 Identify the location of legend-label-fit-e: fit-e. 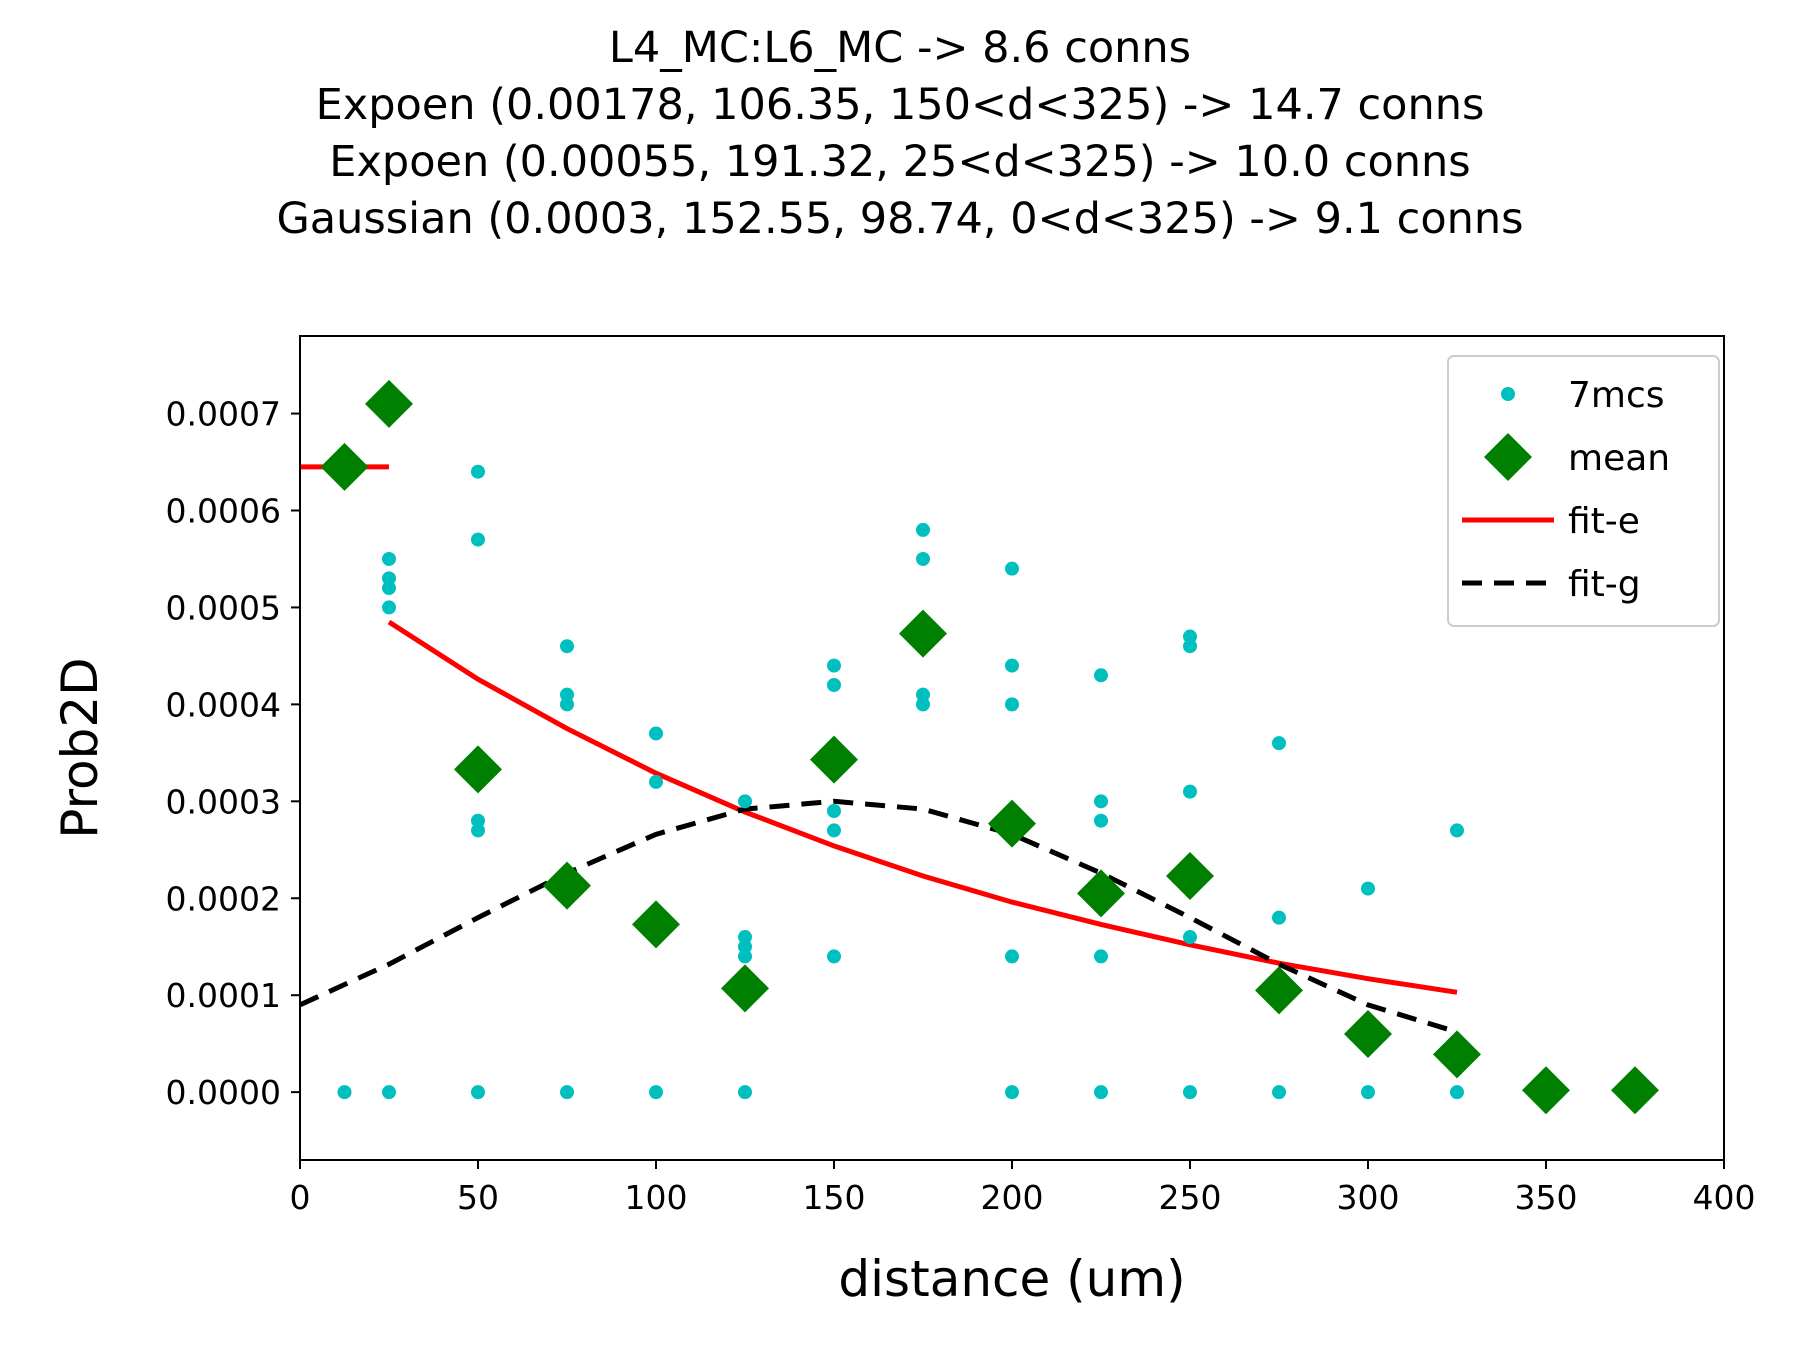
(1604, 521).